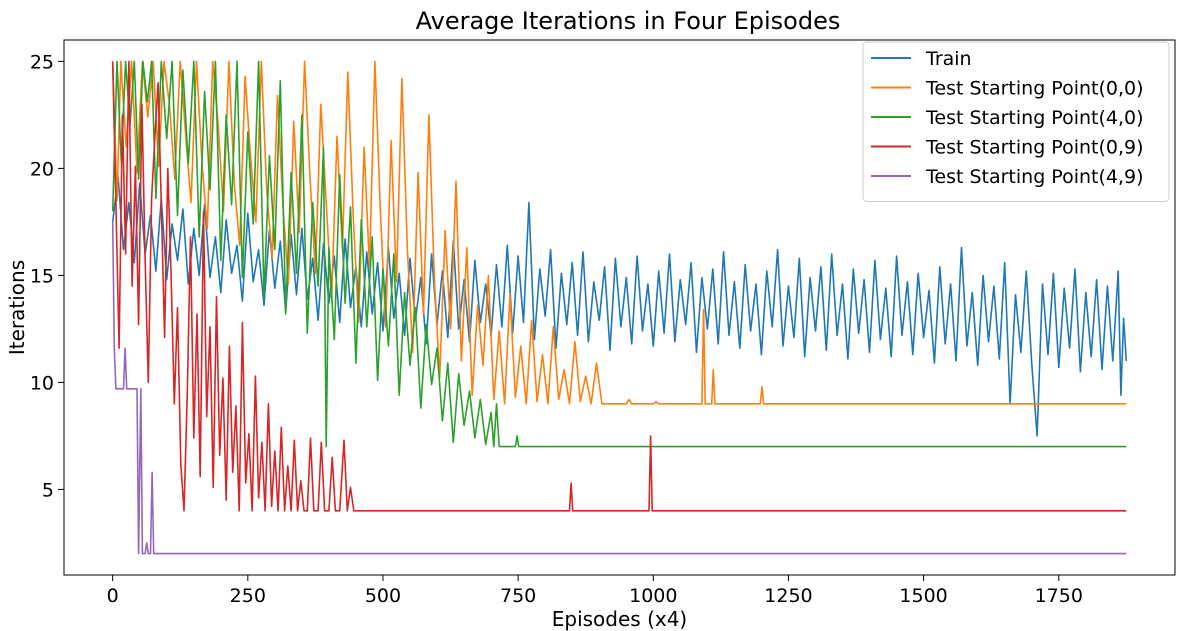  Describe the element at coordinates (42, 62) in the screenshot. I see `y-tick-label: 25` at that location.